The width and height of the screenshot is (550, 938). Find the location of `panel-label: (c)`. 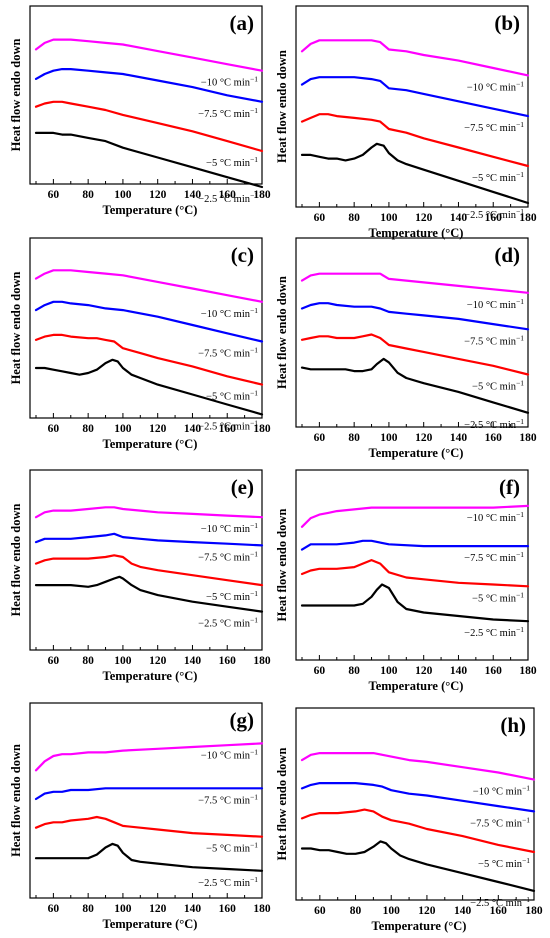

panel-label: (c) is located at coordinates (242, 255).